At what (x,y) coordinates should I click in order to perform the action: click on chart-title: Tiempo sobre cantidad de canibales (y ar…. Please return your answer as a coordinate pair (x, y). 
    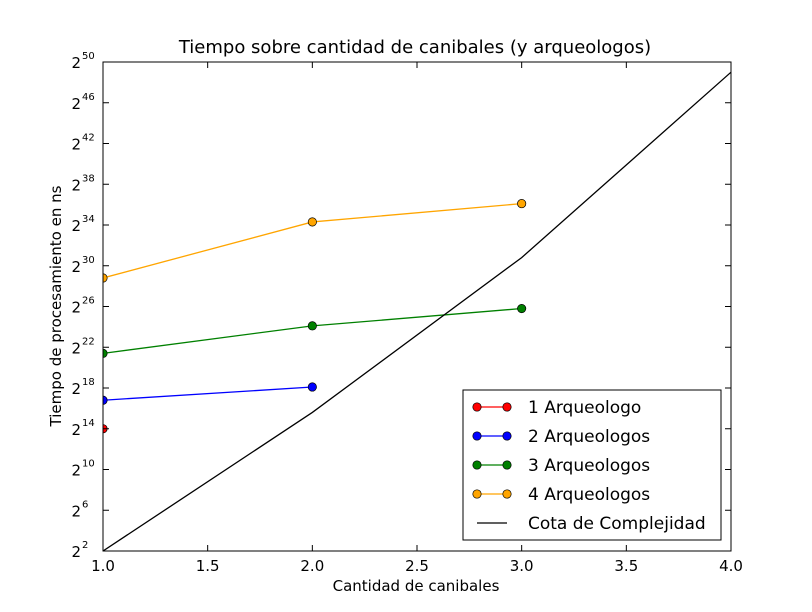
    Looking at the image, I should click on (414, 47).